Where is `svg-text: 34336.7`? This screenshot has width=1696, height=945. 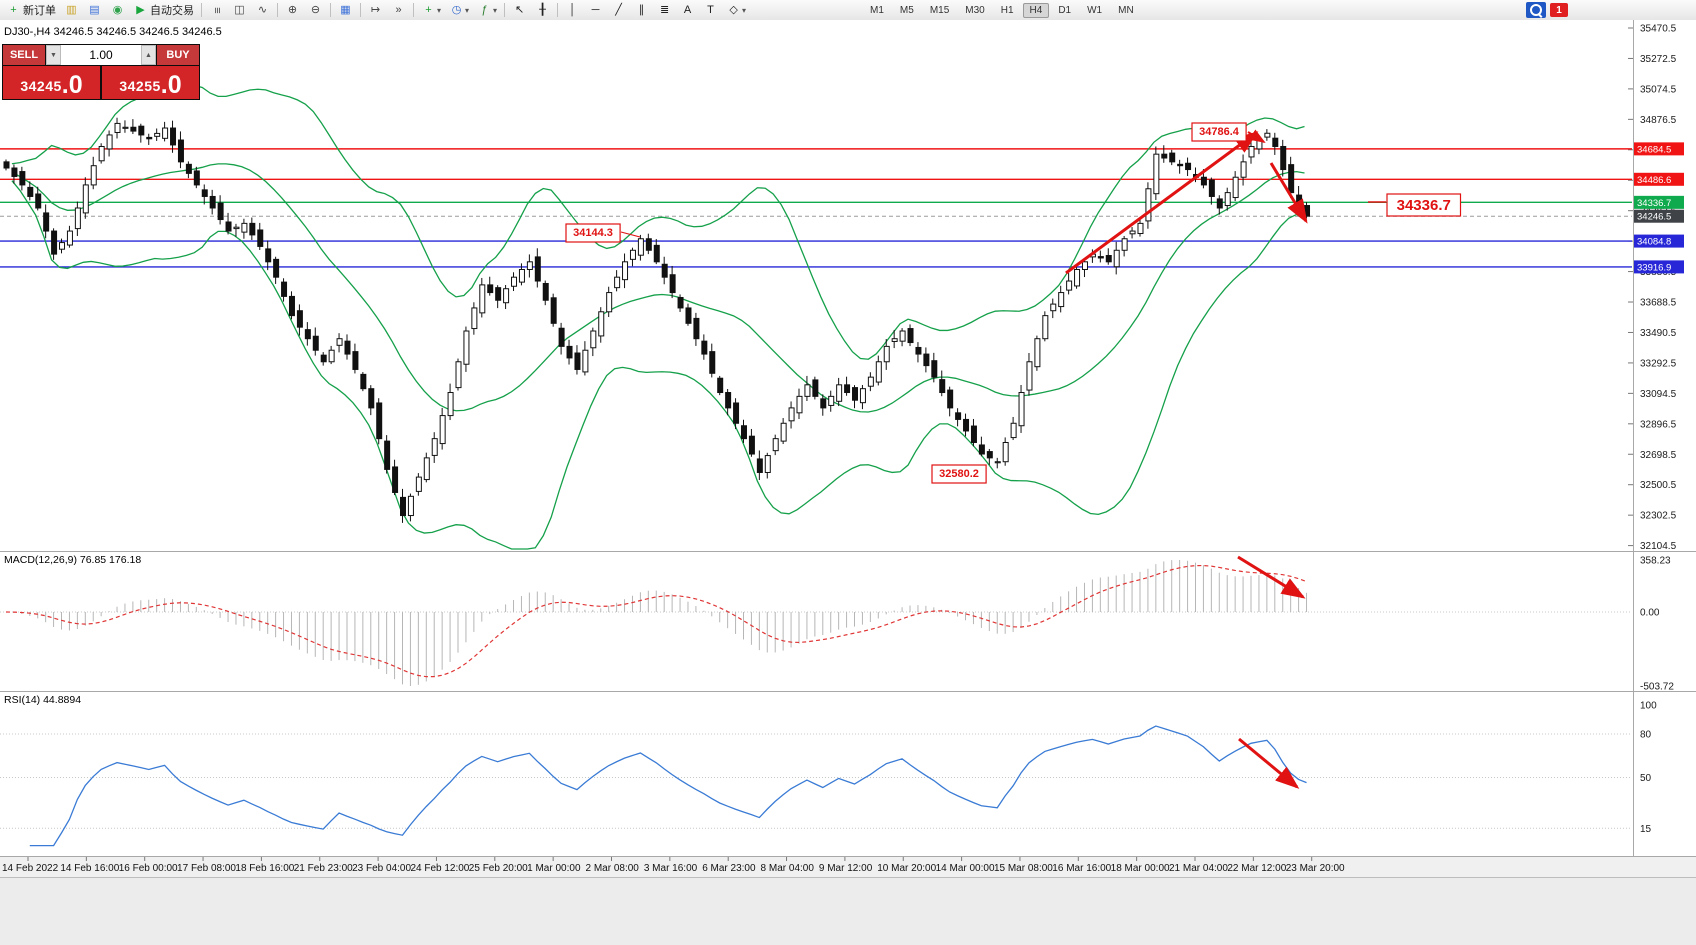
svg-text: 34336.7 is located at coordinates (1424, 205).